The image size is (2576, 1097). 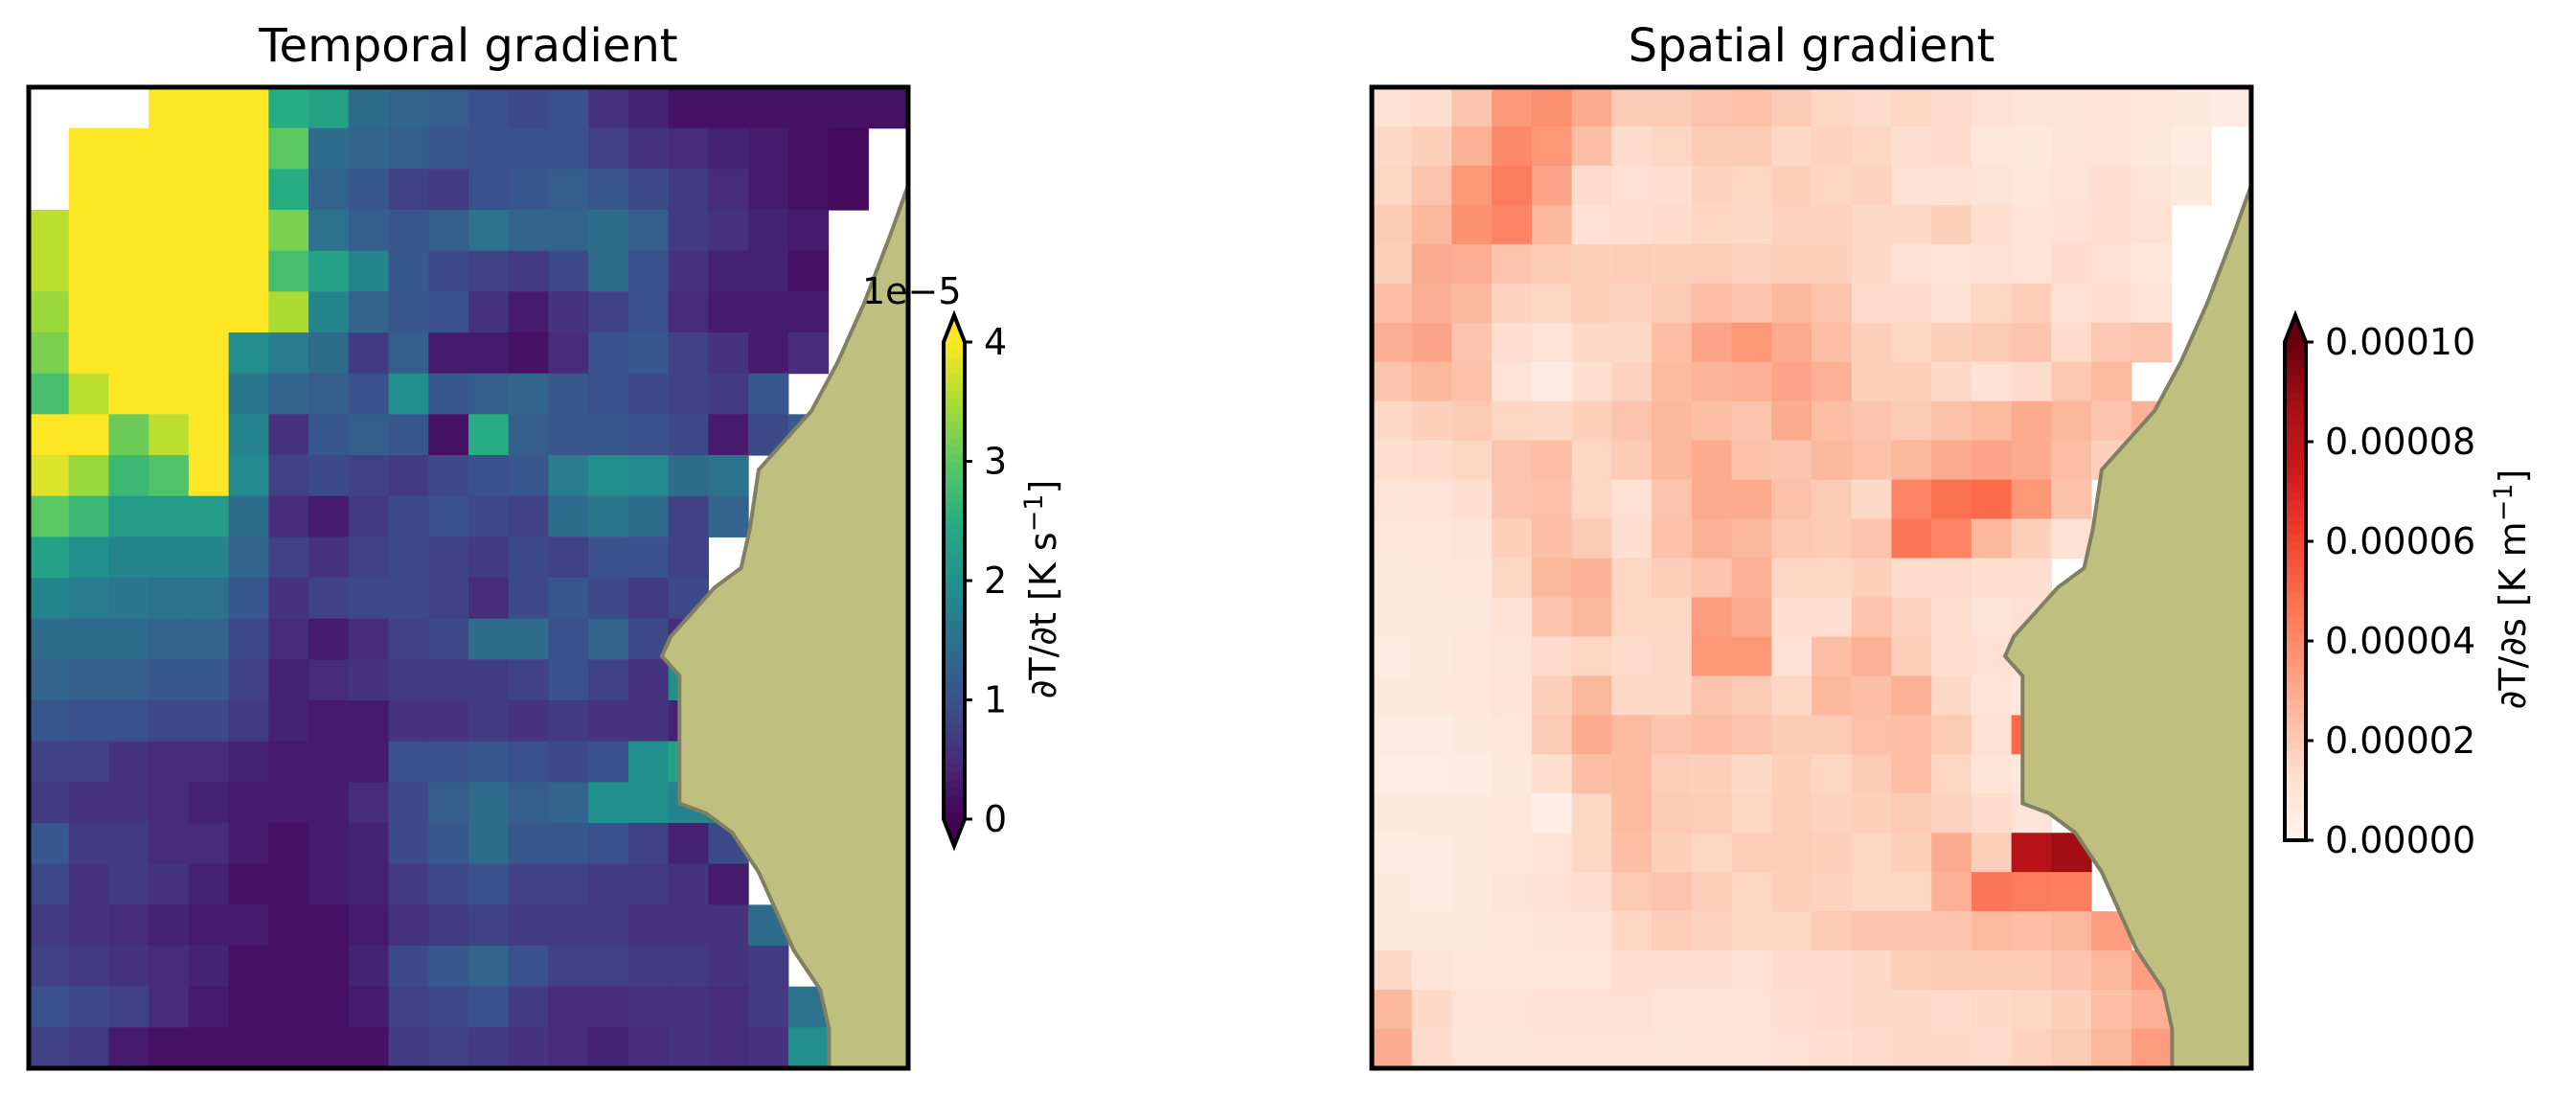 I want to click on left-land-mask, so click(x=785, y=627).